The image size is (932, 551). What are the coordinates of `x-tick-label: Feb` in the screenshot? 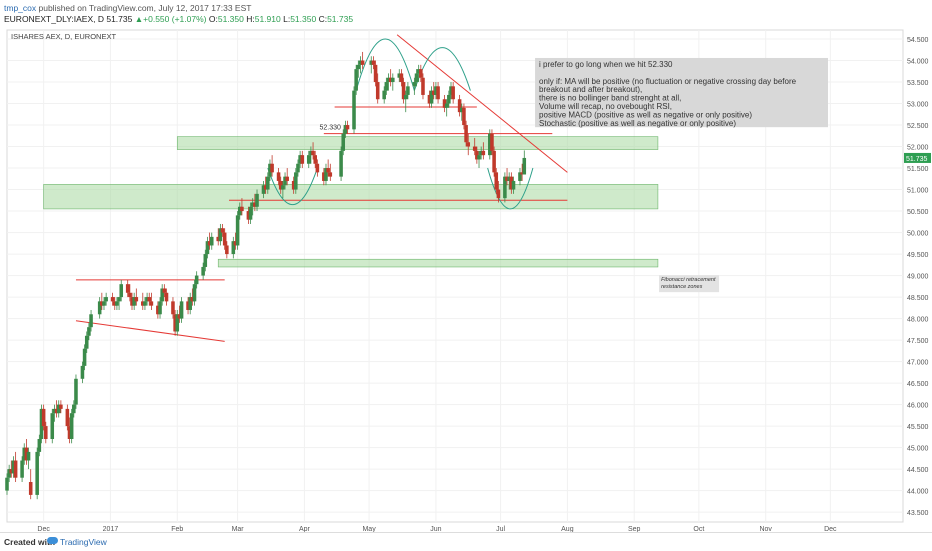 It's located at (177, 529).